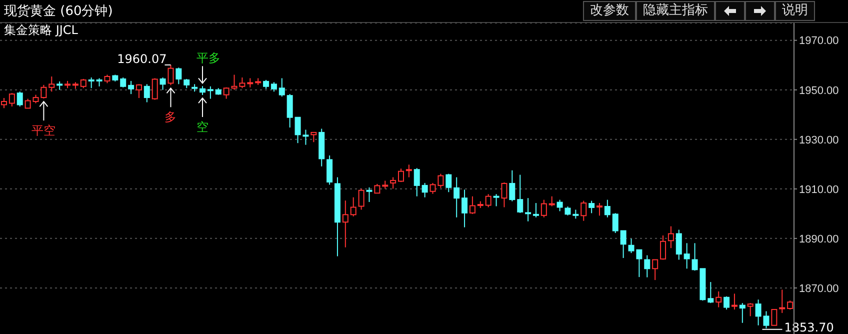 Image resolution: width=848 pixels, height=334 pixels. Describe the element at coordinates (675, 11) in the screenshot. I see `text: 隐藏主指标` at that location.